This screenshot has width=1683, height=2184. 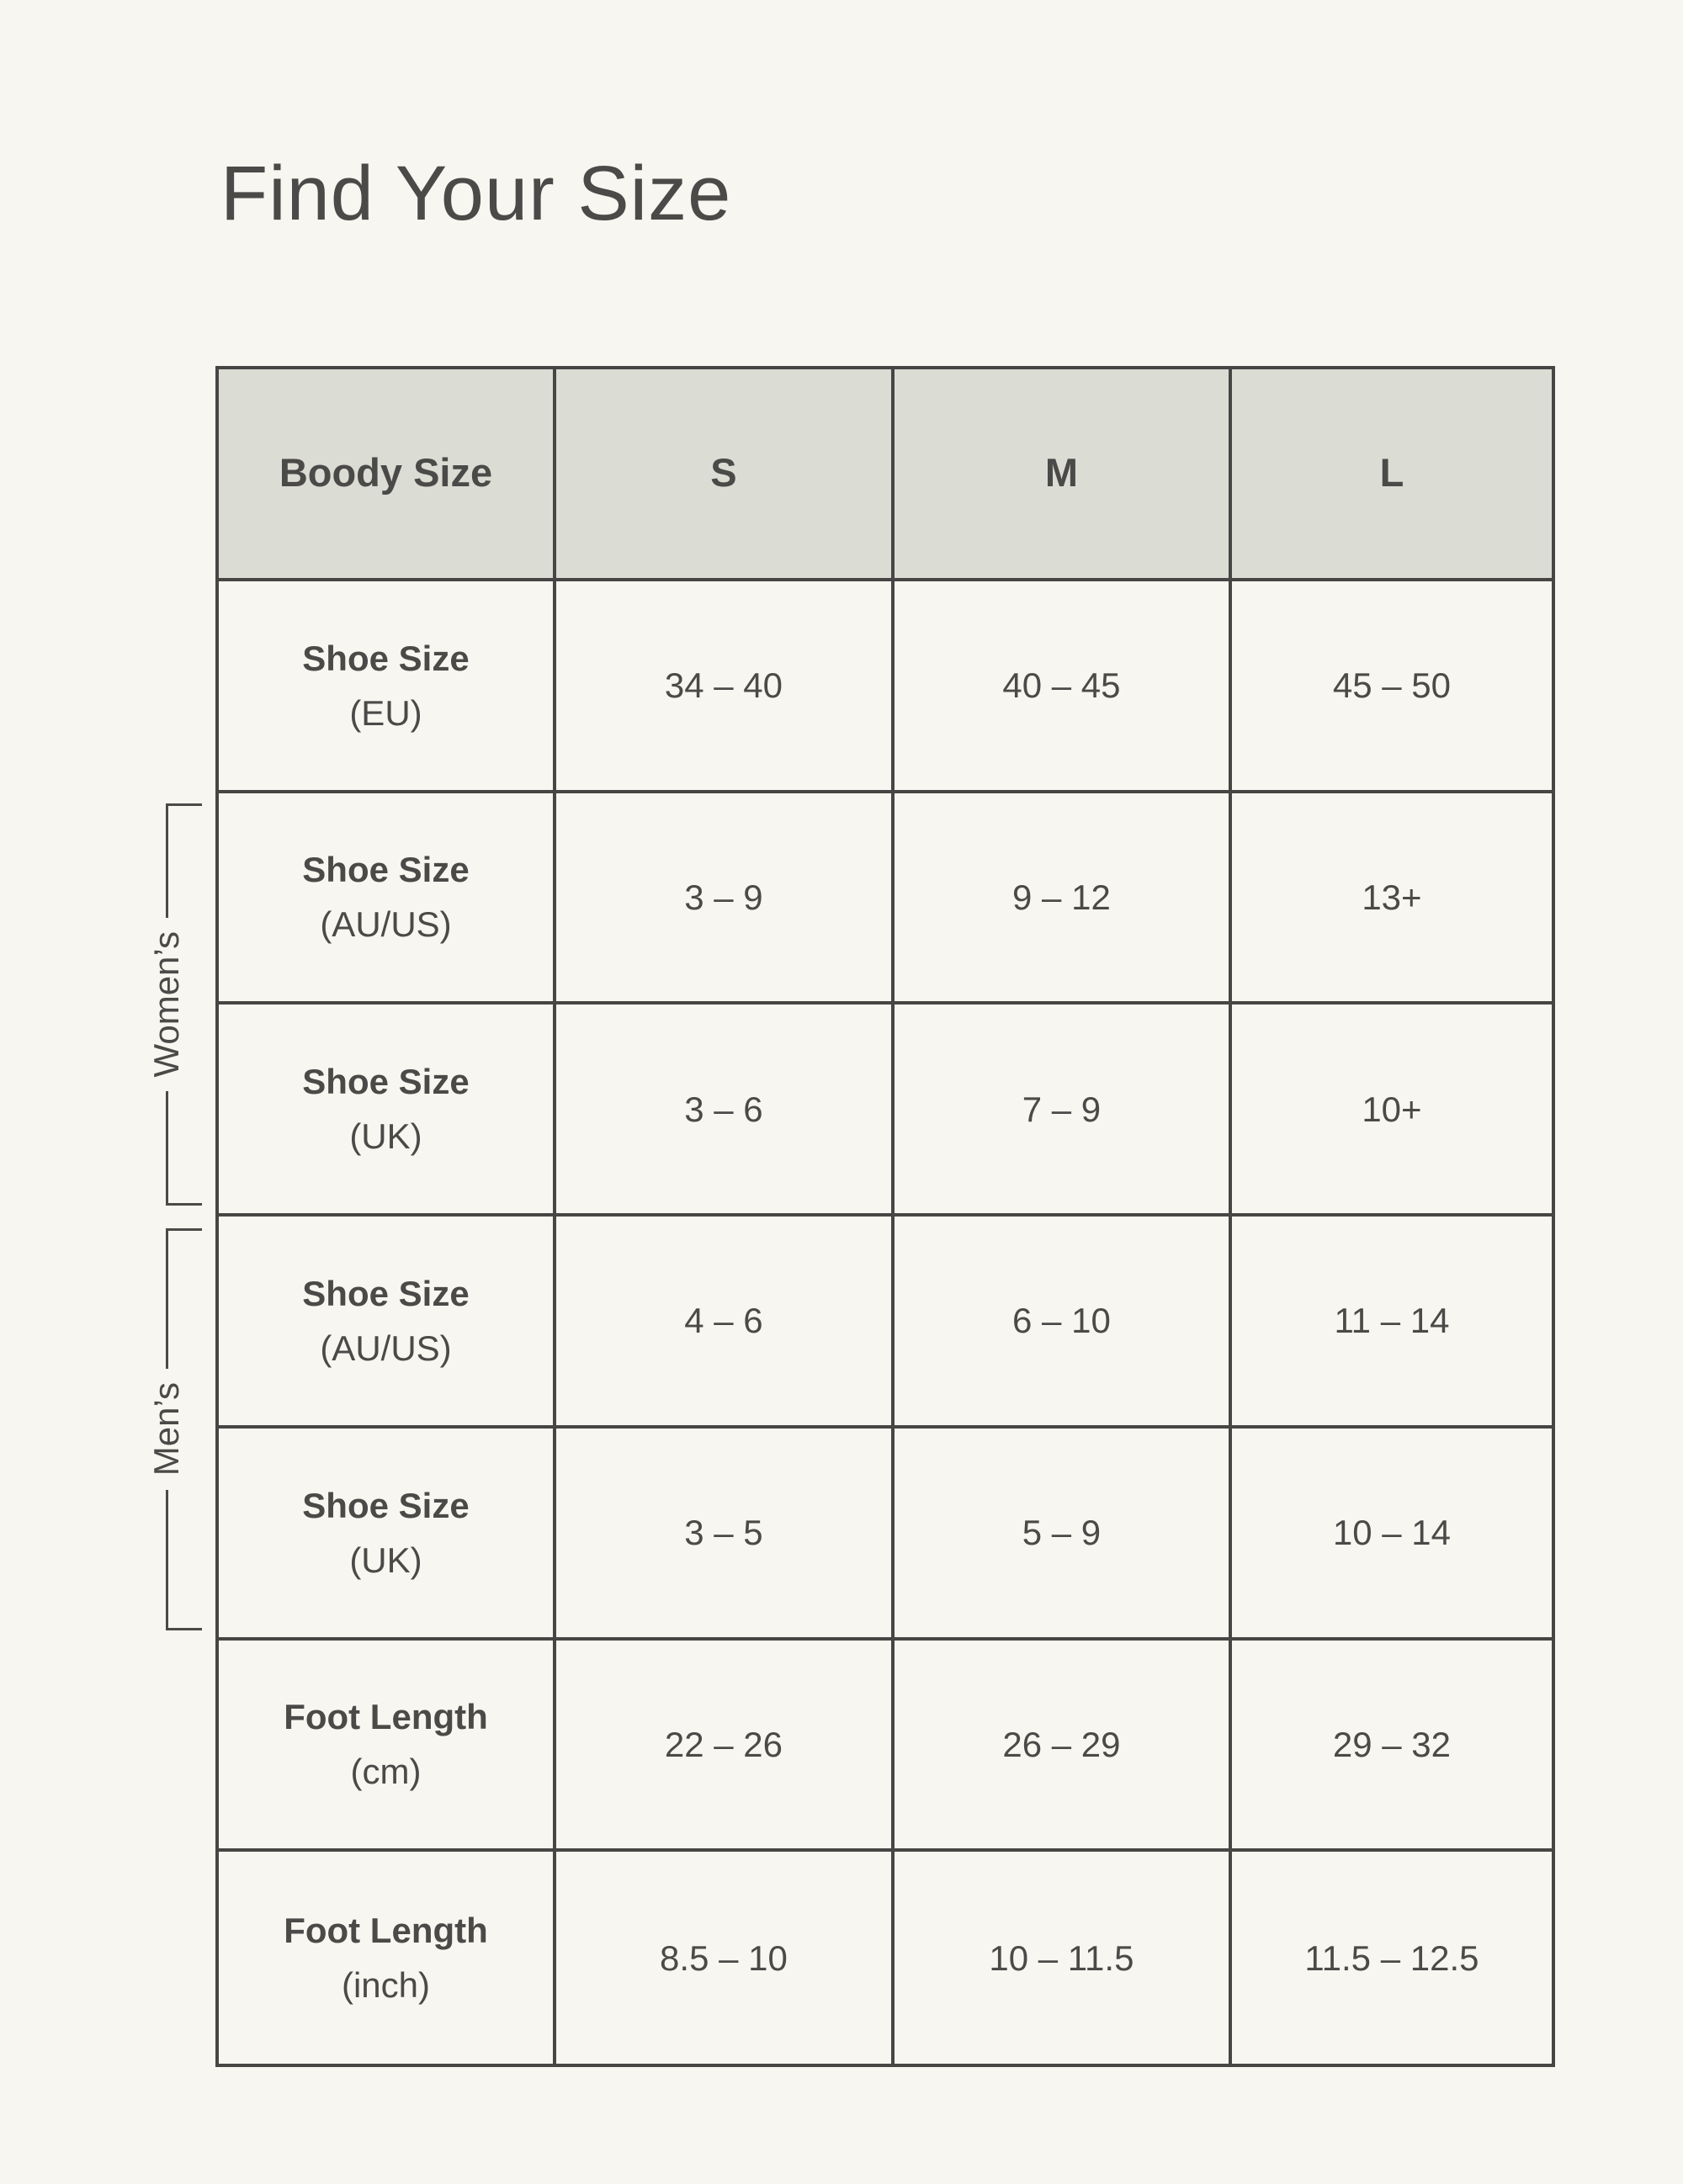 I want to click on value-cell: 3 – 9, so click(x=725, y=899).